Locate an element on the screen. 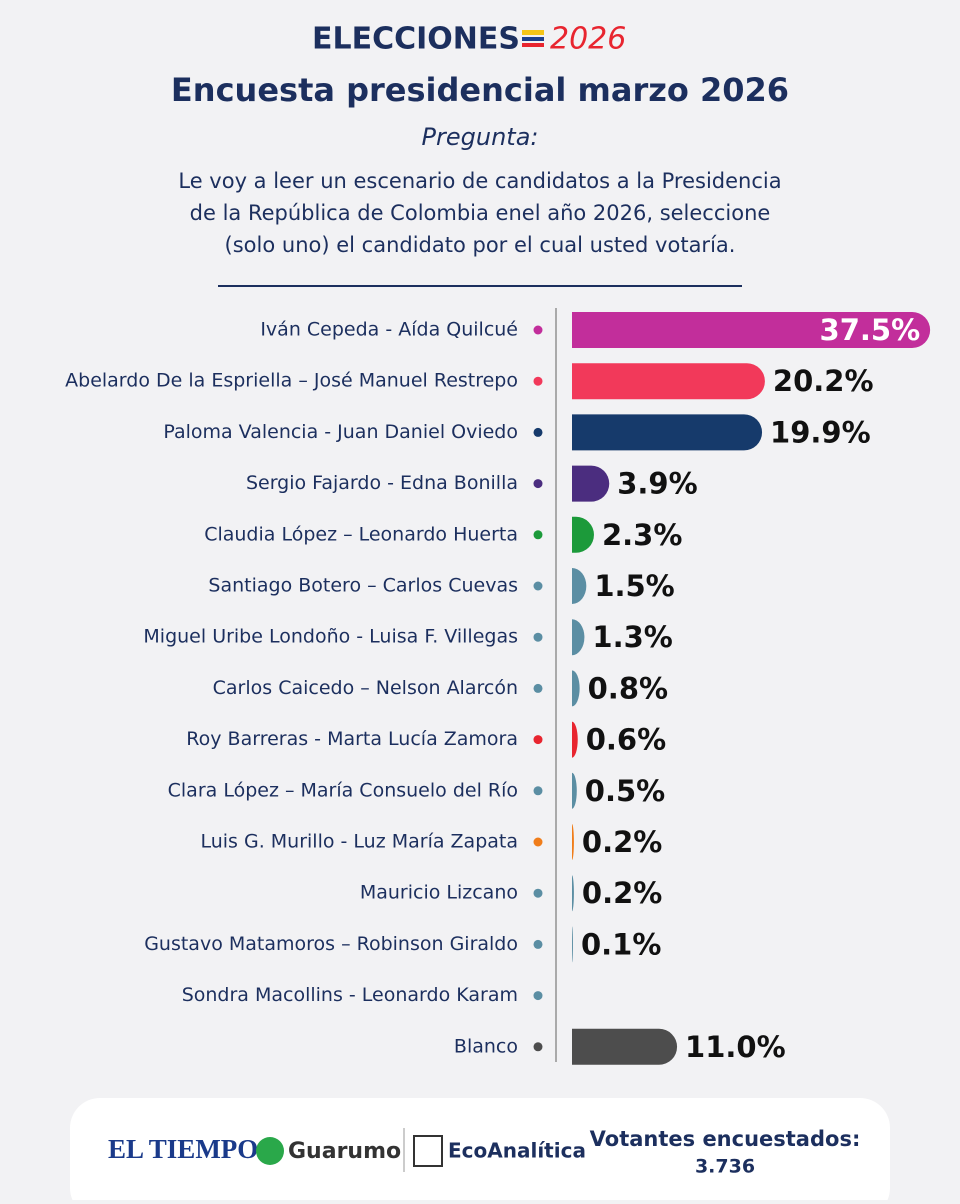  category-label: Sergio Fajardo - Edna Bonilla is located at coordinates (382, 483).